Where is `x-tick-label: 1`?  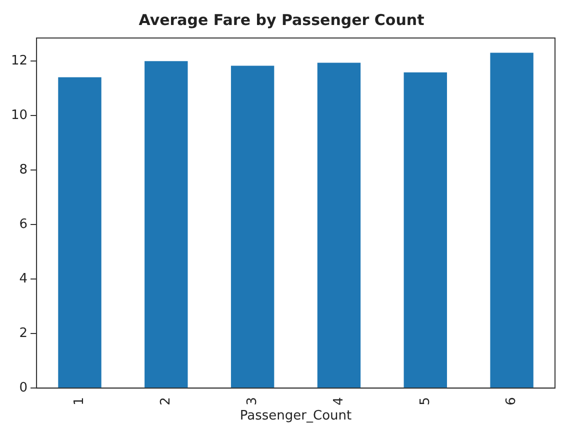 x-tick-label: 1 is located at coordinates (80, 401).